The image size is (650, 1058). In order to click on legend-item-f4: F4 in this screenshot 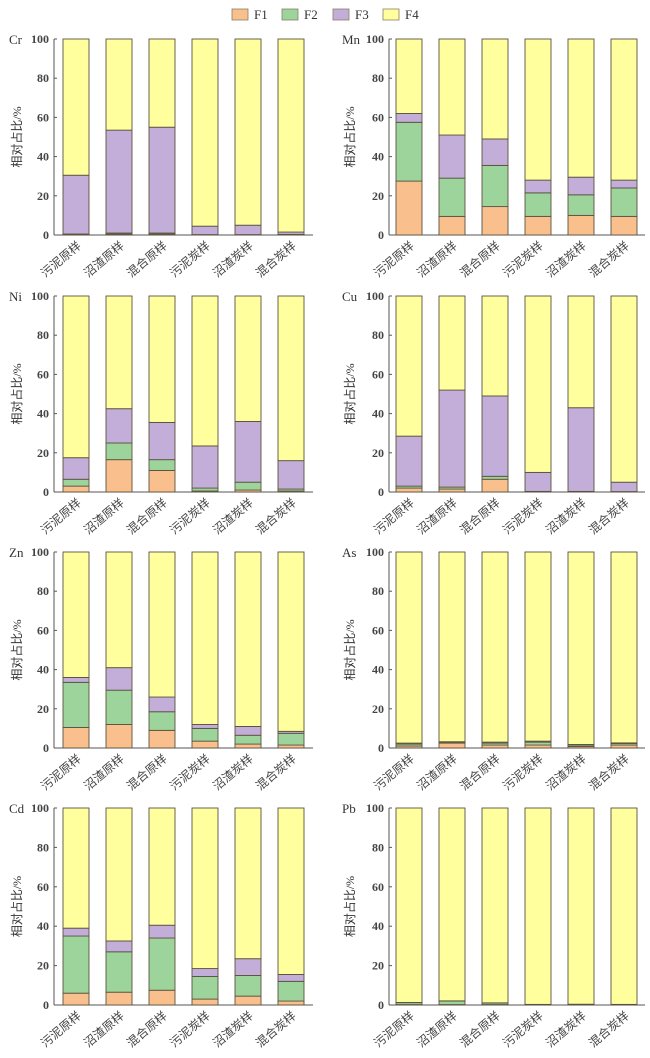, I will do `click(400, 14)`.